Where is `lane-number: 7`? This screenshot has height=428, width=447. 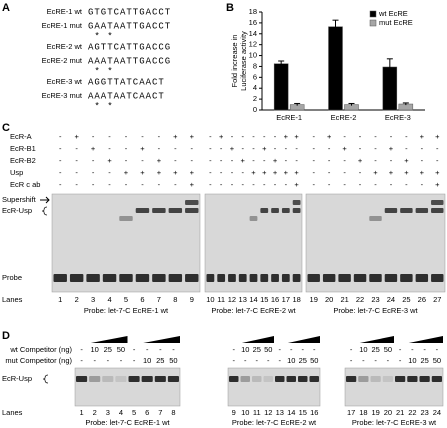 lane-number: 7 is located at coordinates (160, 412).